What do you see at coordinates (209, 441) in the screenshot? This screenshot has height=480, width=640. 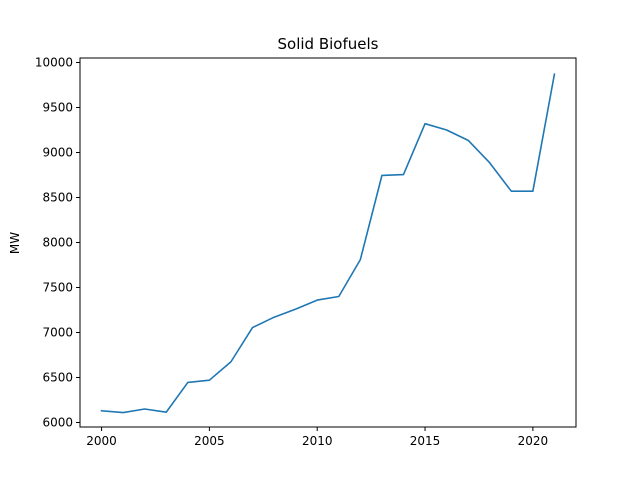 I see `x-tick-label: 2005` at bounding box center [209, 441].